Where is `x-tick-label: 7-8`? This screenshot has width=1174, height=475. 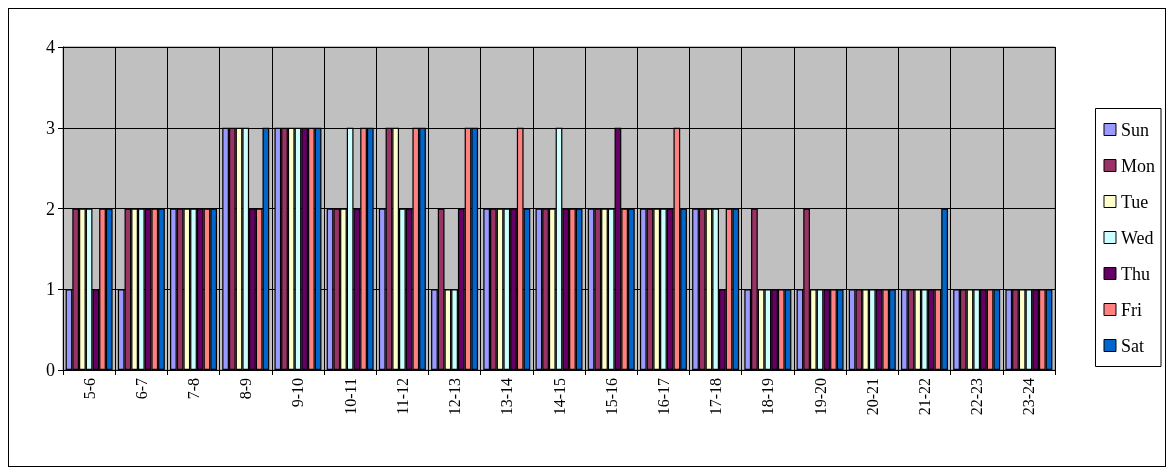 x-tick-label: 7-8 is located at coordinates (194, 389).